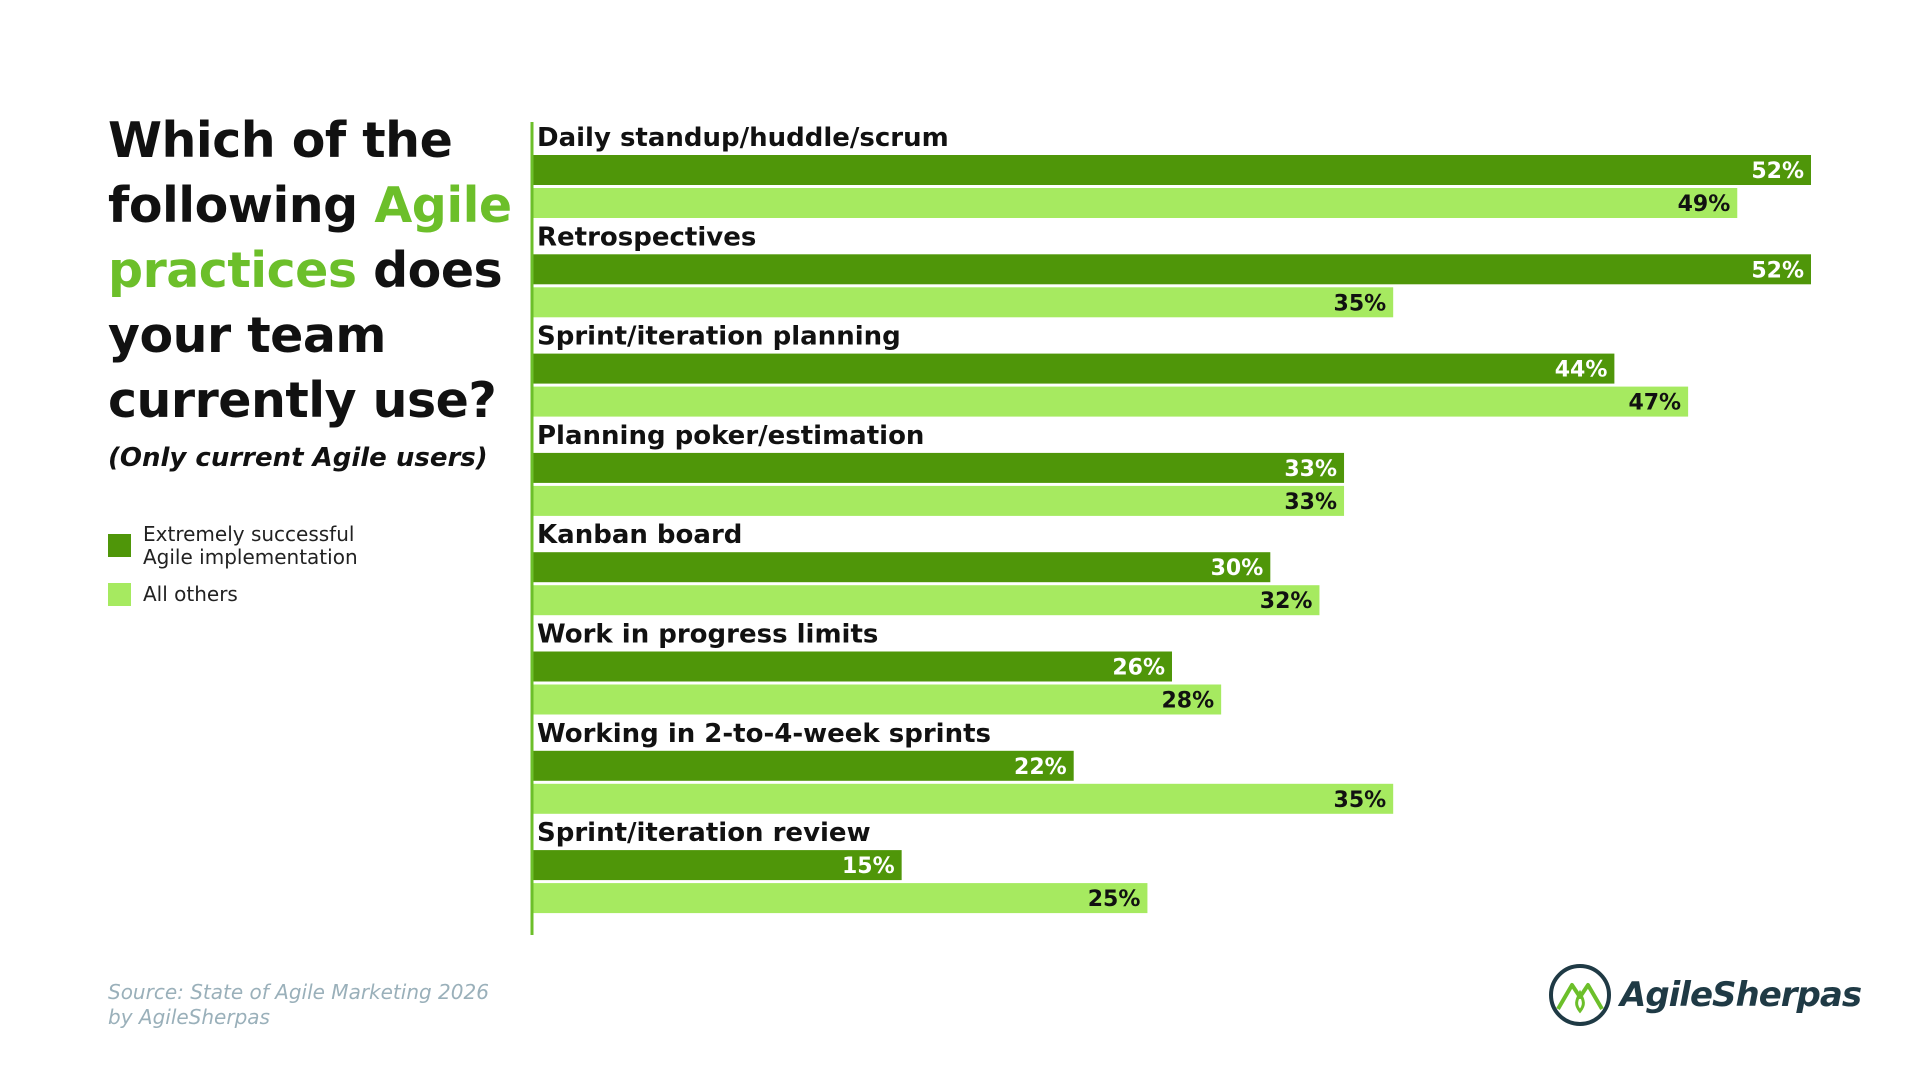 The height and width of the screenshot is (1080, 1920). I want to click on category-label: Working in 2-to-4-week sprints, so click(764, 734).